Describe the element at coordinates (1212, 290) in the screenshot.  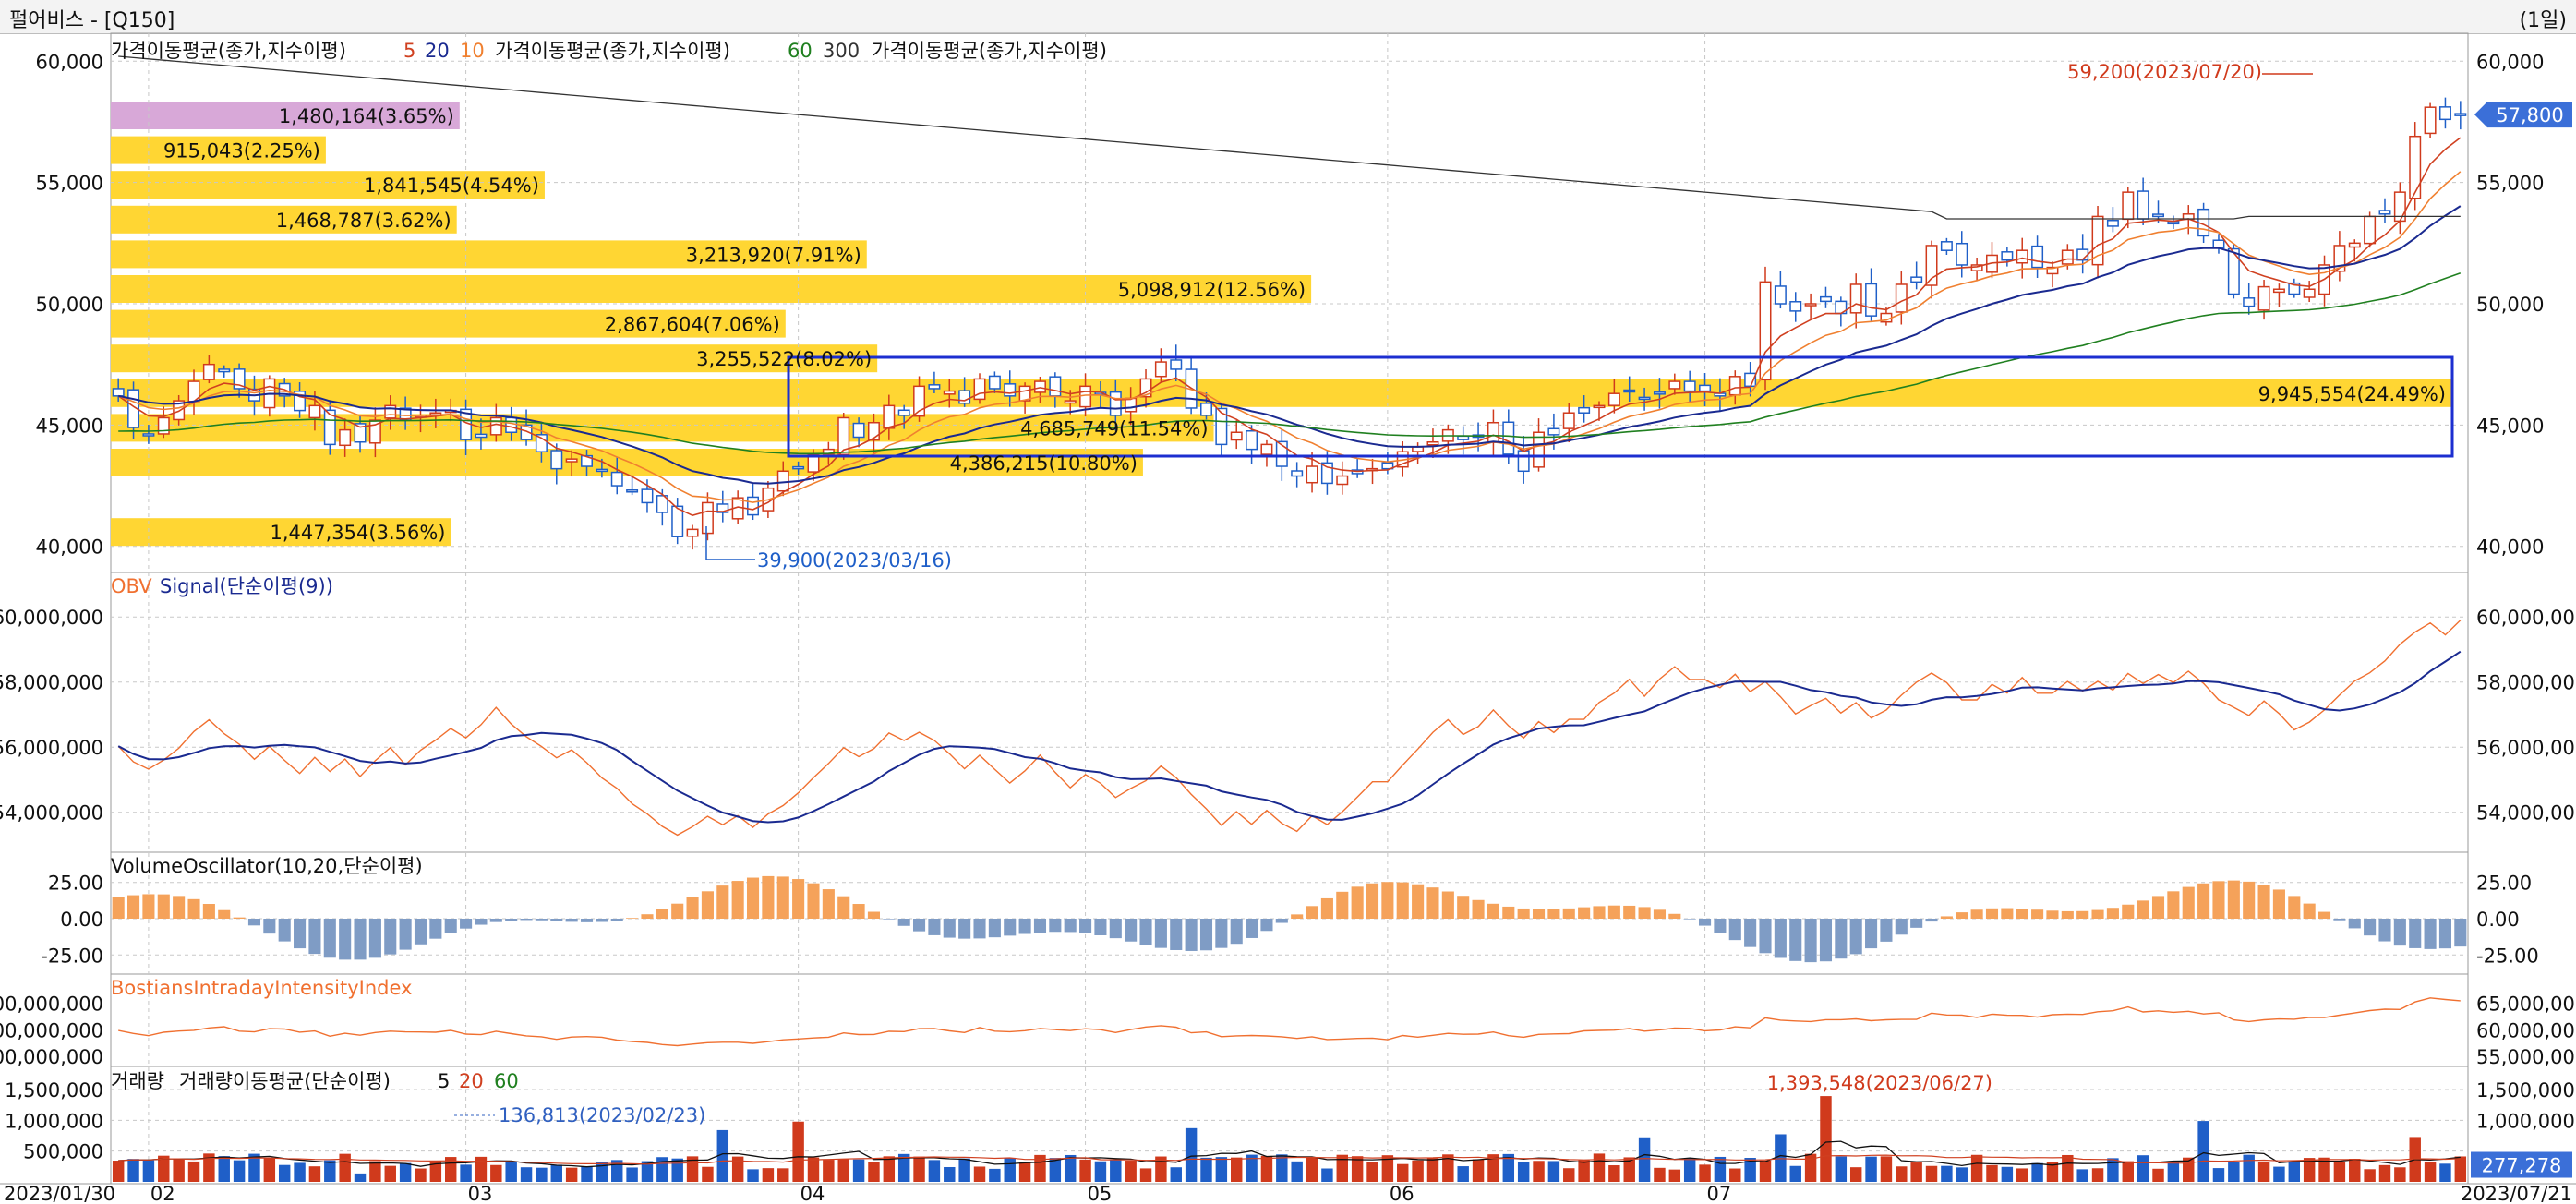
I see `volume-profile-label: 5,098,912(12.56%)` at that location.